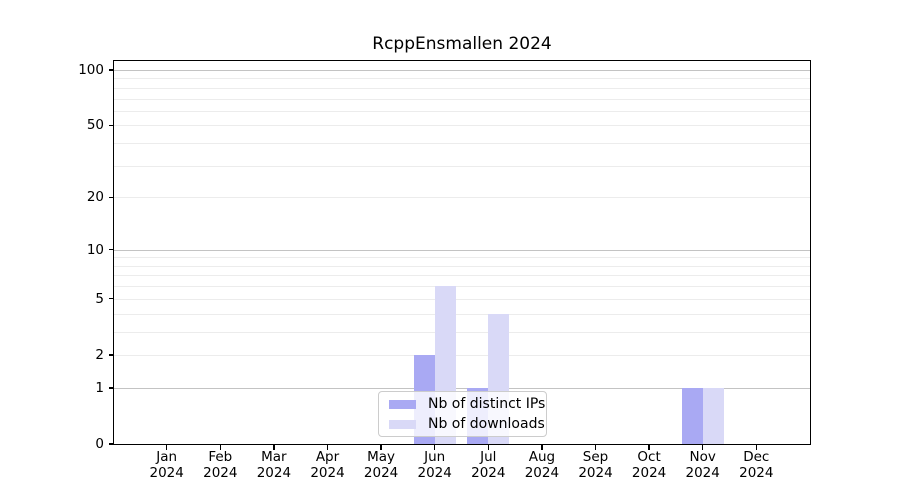 The image size is (900, 500). Describe the element at coordinates (462, 44) in the screenshot. I see `chart-title: RcppEnsmallen 2024` at that location.